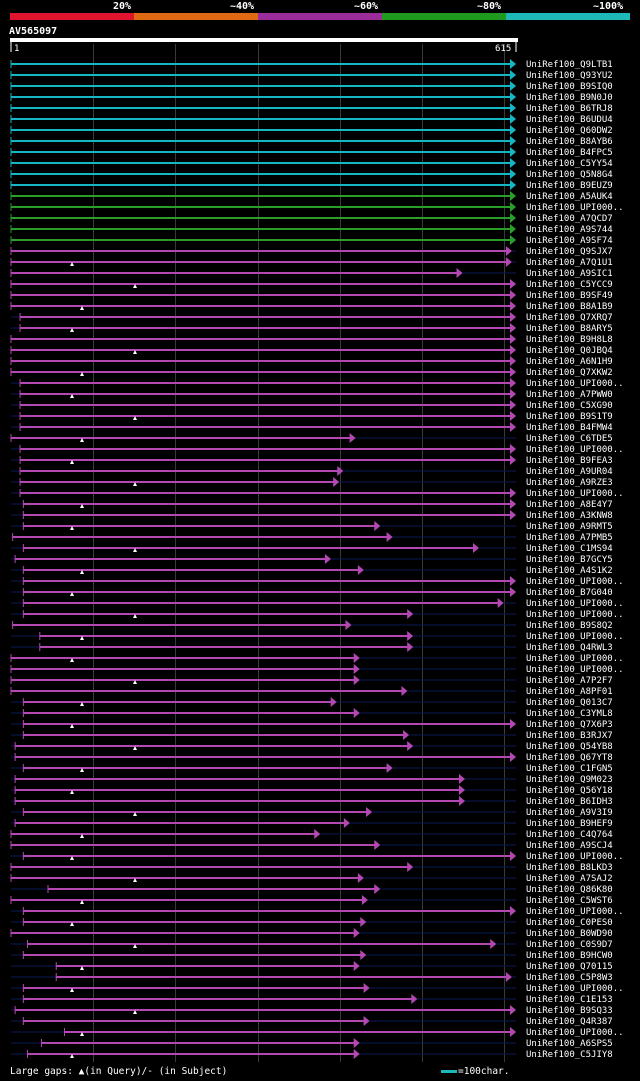 This screenshot has height=1081, width=640. What do you see at coordinates (311, 119) in the screenshot?
I see `hit-row: UniRef100_B6UDU4` at bounding box center [311, 119].